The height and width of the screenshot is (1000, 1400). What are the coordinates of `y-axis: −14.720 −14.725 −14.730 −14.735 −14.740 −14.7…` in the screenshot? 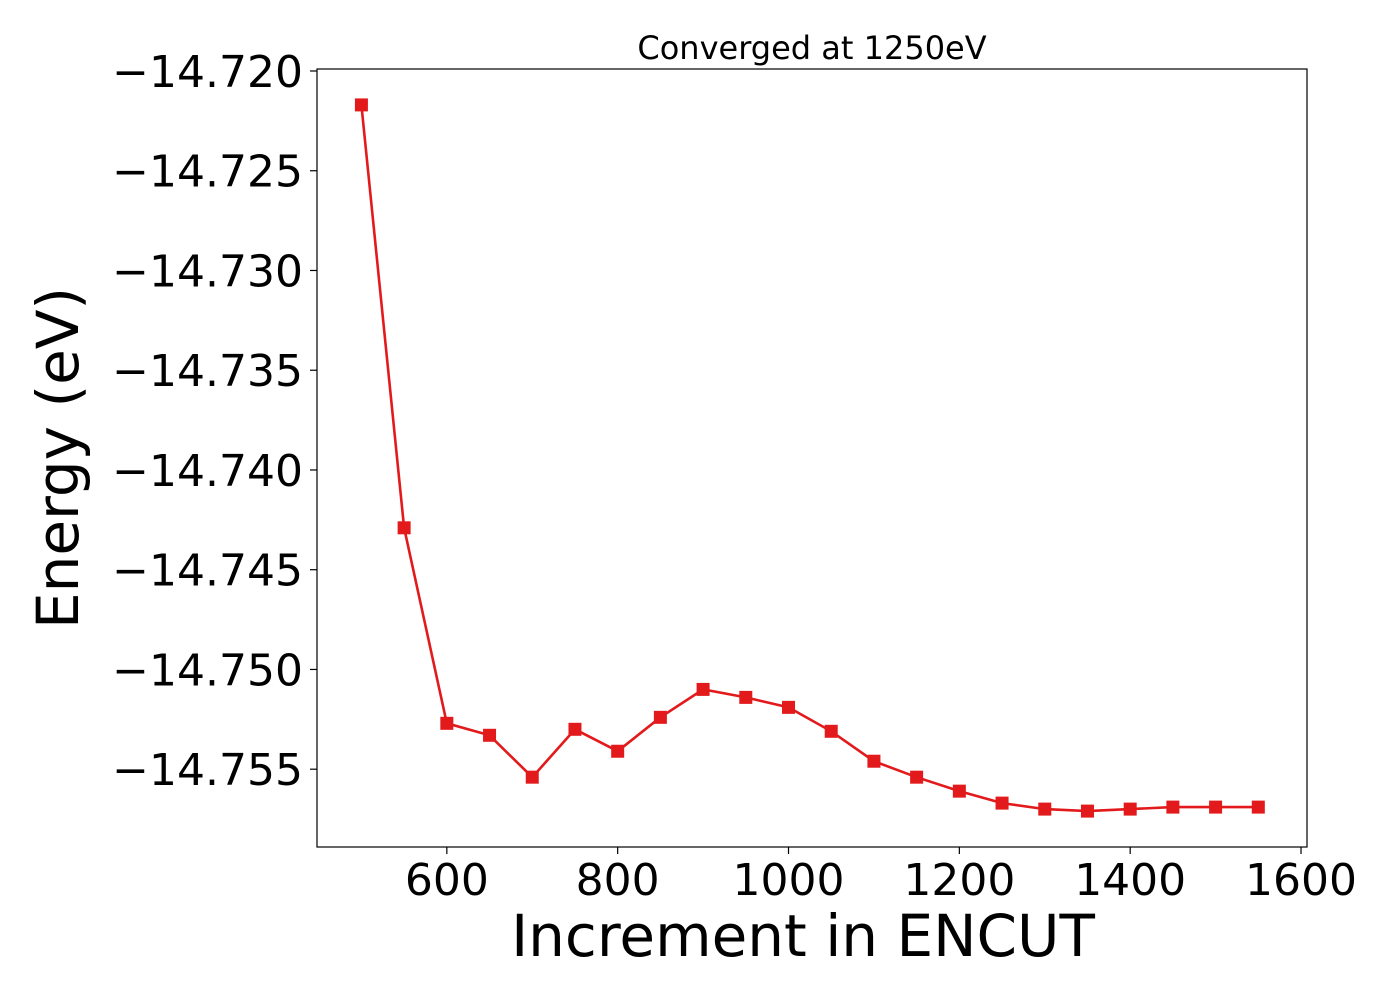 It's located at (214, 421).